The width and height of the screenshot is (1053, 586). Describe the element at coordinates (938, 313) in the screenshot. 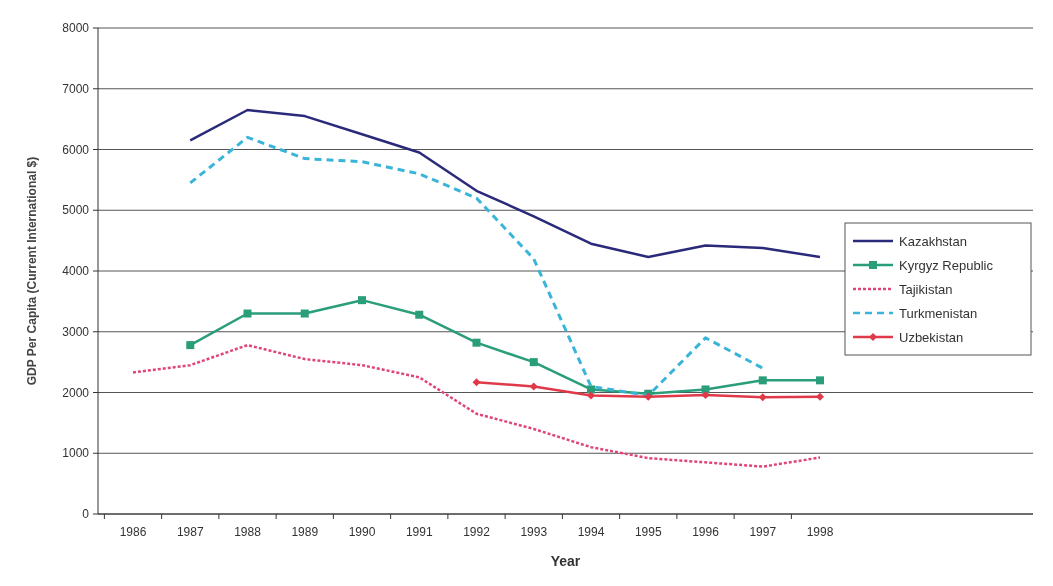

I see `legend-label: Turkmenistan` at that location.